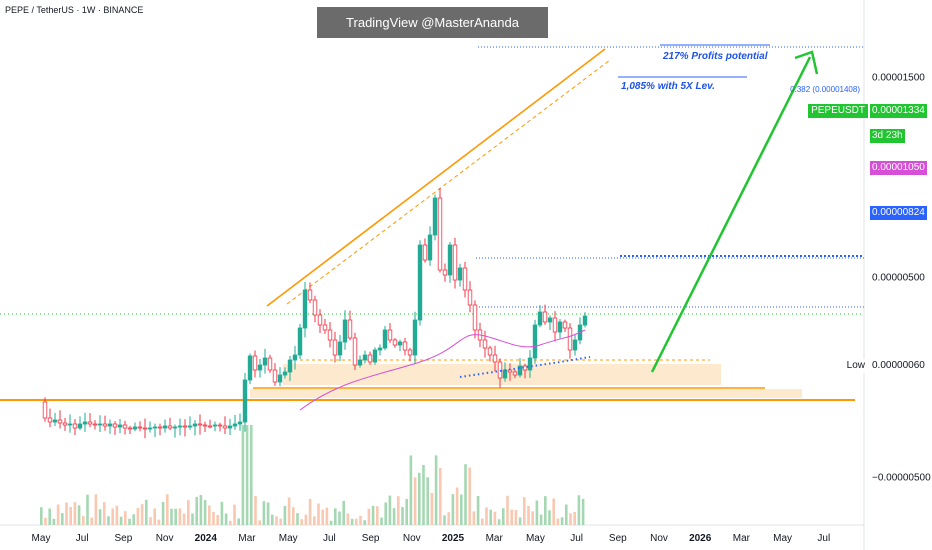  Describe the element at coordinates (898, 78) in the screenshot. I see `price-tick-label: 0.00001500` at that location.